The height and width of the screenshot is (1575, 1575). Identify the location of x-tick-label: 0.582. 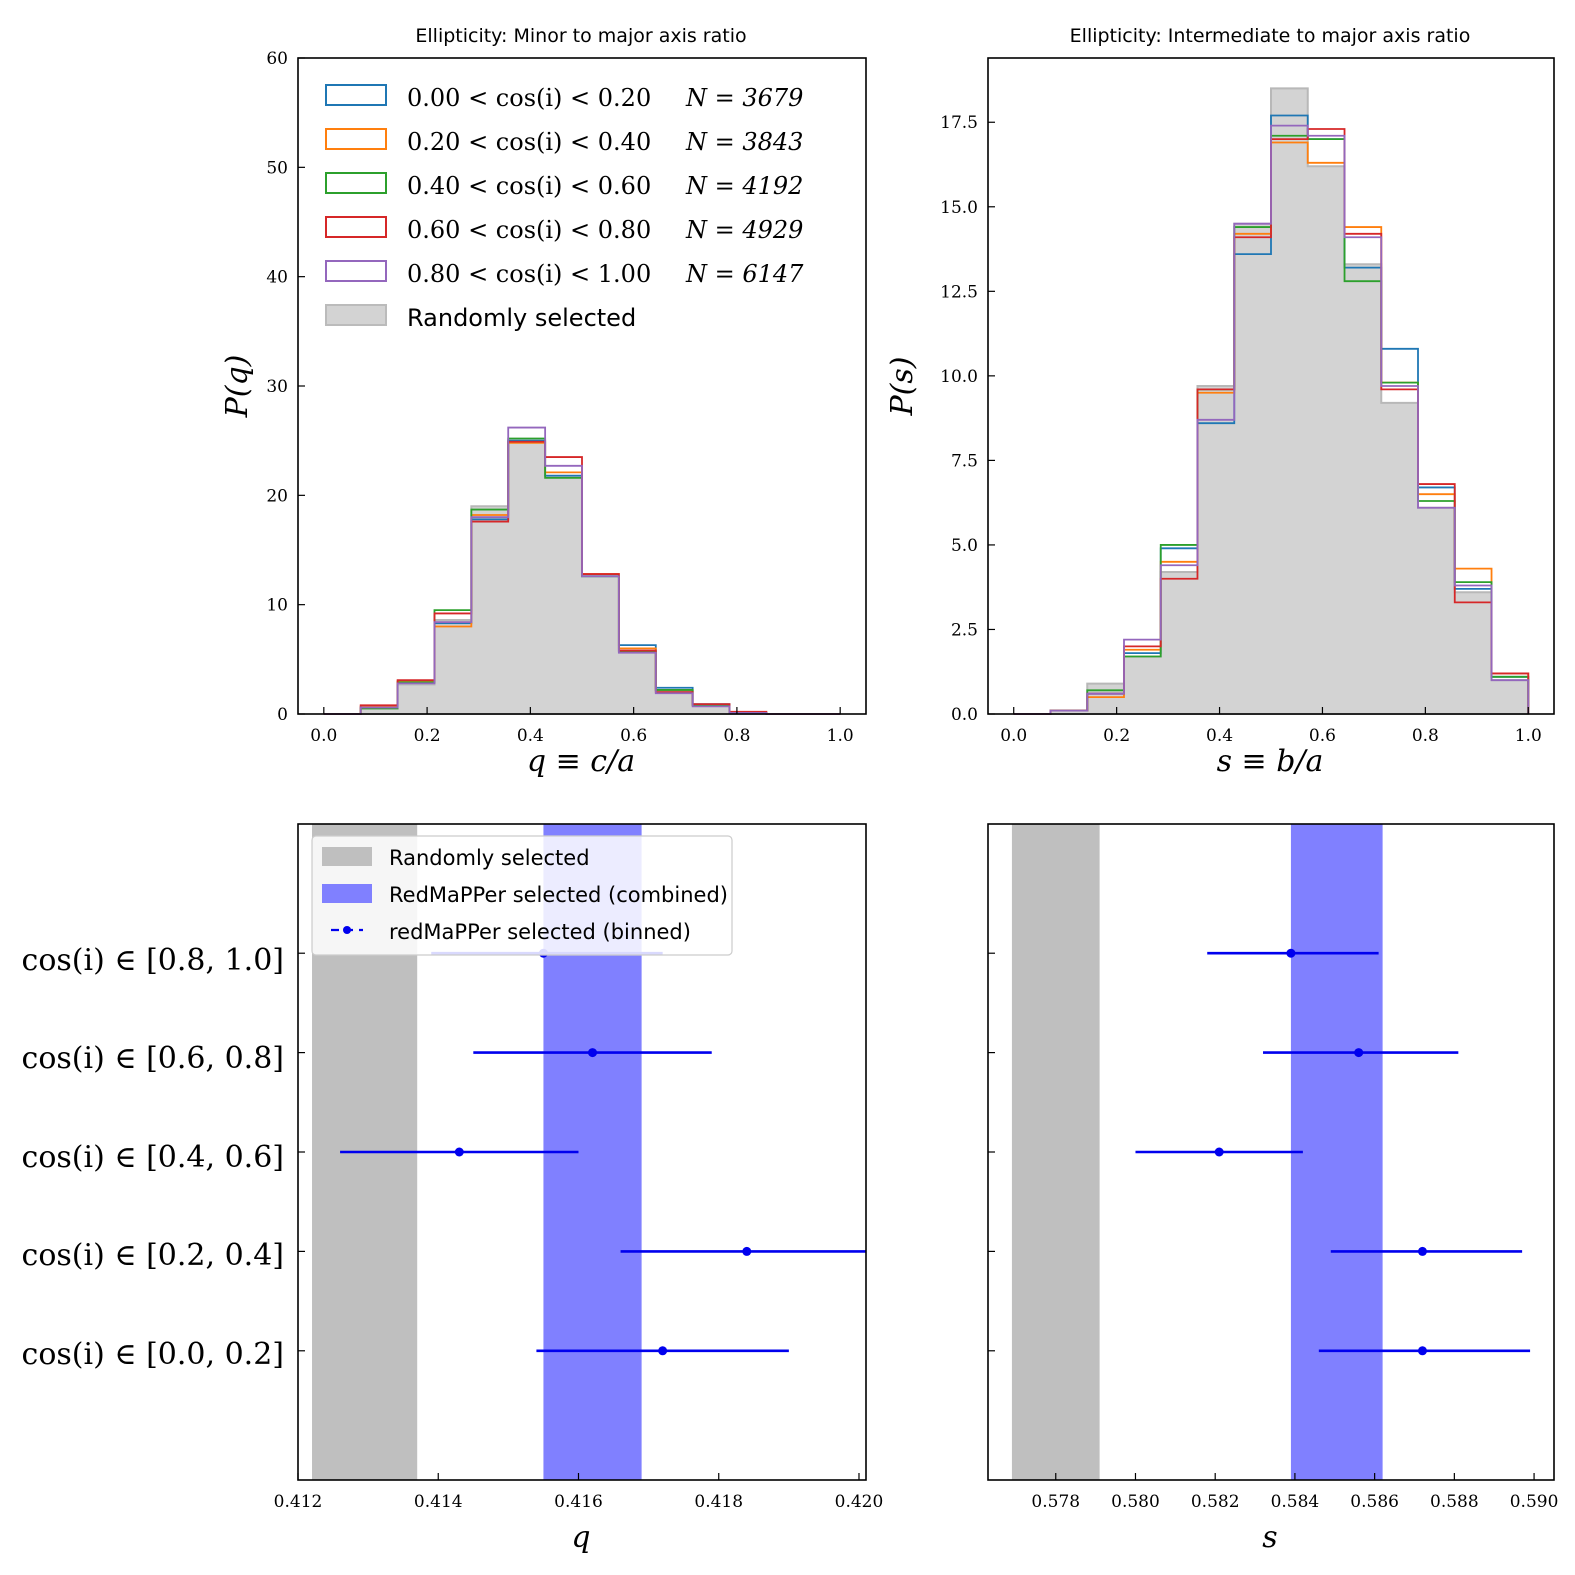
(1215, 1502).